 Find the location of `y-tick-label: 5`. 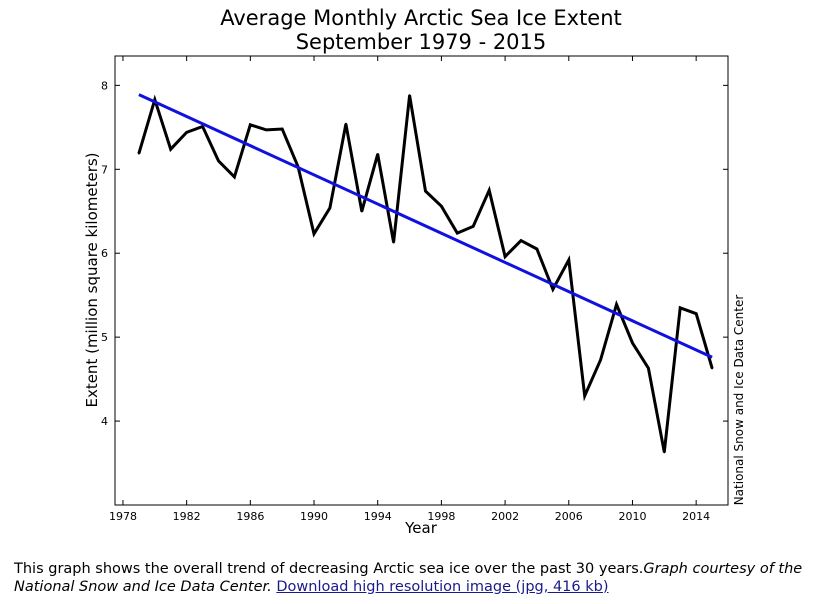

y-tick-label: 5 is located at coordinates (104, 337).